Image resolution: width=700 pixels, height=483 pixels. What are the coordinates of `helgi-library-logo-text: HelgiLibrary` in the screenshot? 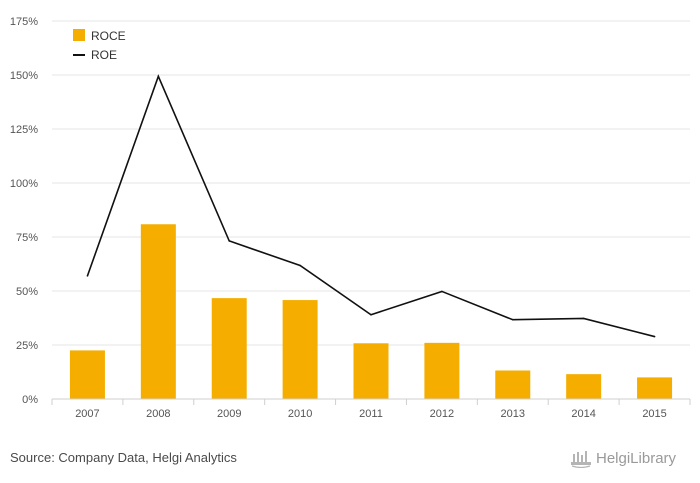 It's located at (636, 458).